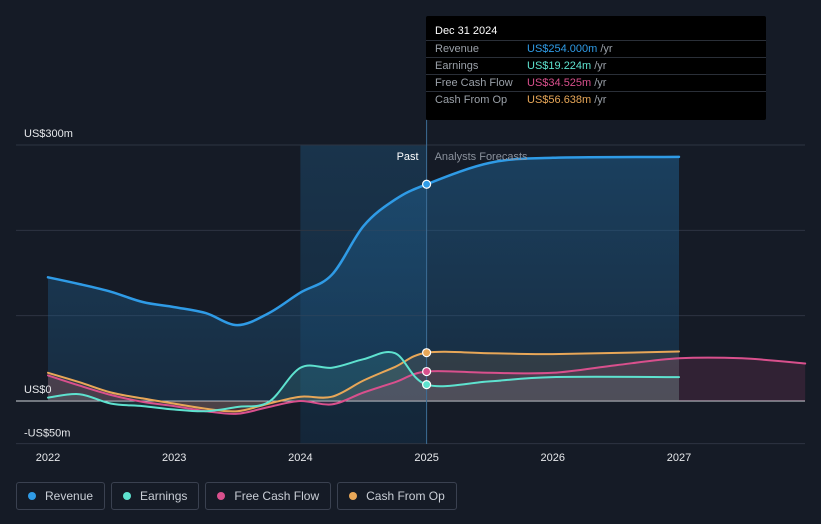  I want to click on cash-from-op-line, so click(363, 381).